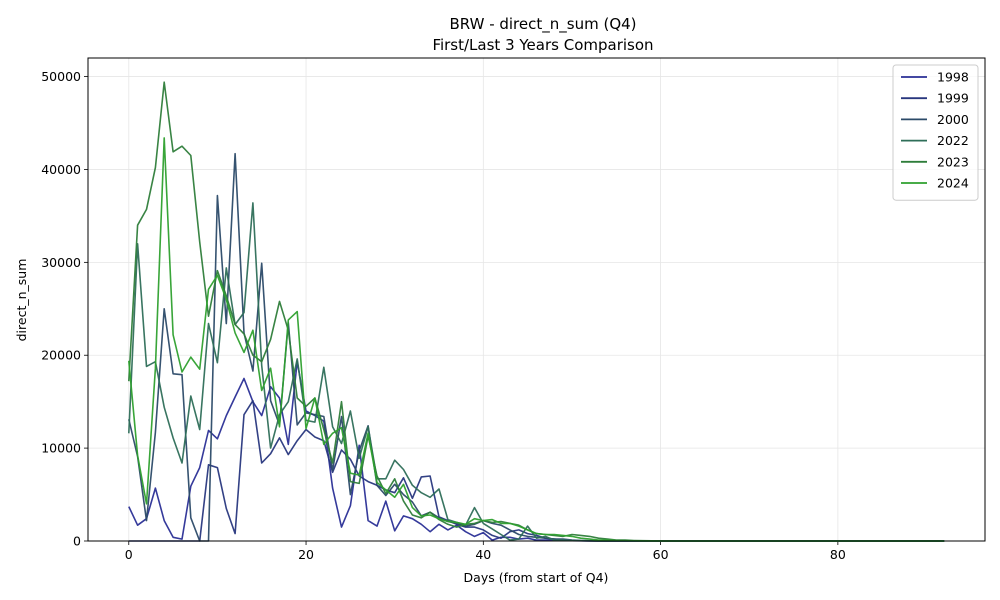 This screenshot has height=600, width=1000. Describe the element at coordinates (61, 448) in the screenshot. I see `y-tick-label: 10000` at that location.